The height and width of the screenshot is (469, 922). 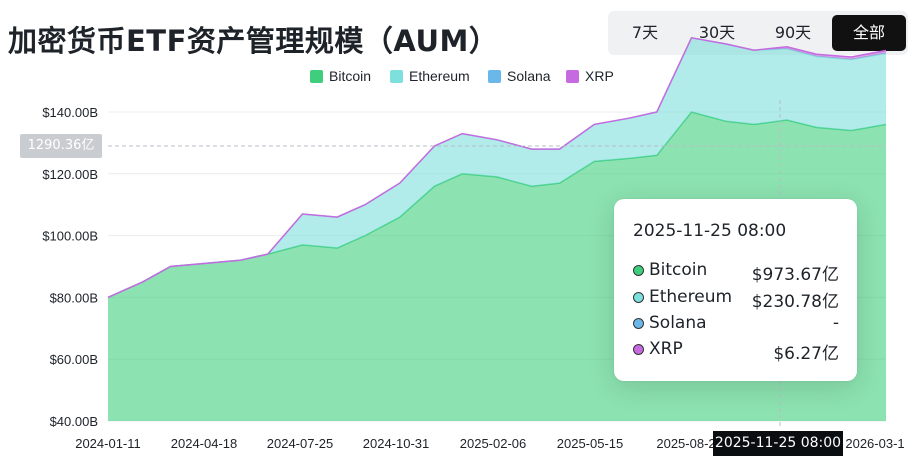 I want to click on x-tick-label: 2024-04-18, so click(x=204, y=443).